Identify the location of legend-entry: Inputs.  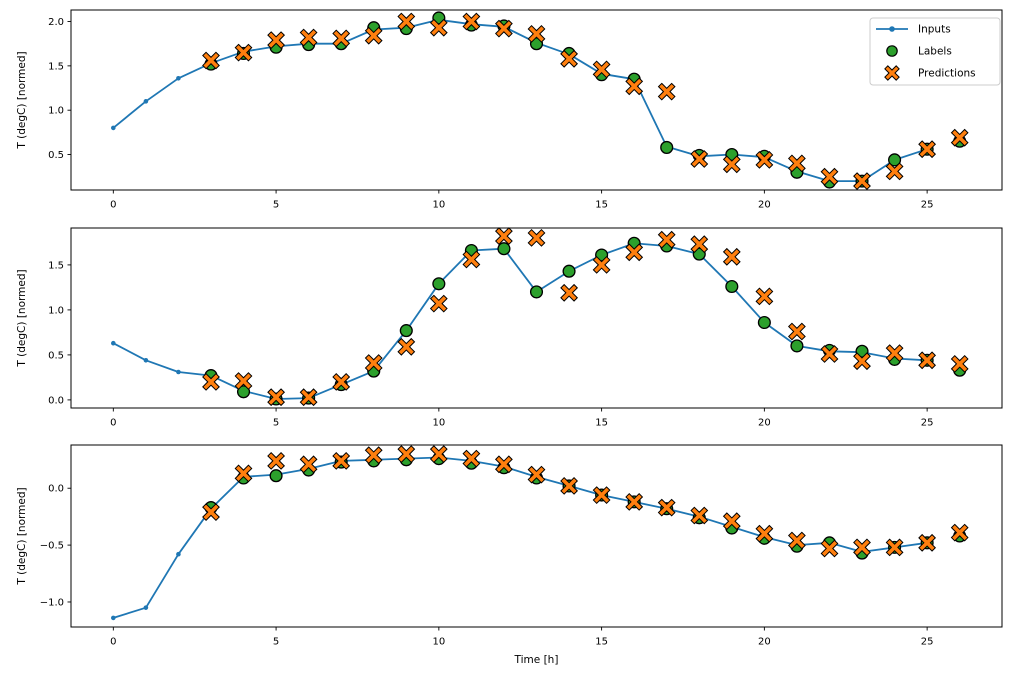
(913, 30).